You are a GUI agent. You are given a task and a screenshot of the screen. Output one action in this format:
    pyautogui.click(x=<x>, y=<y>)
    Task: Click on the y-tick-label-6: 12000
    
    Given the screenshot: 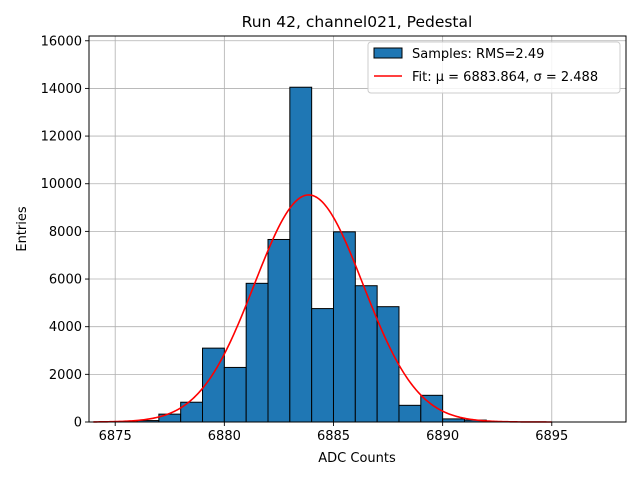 What is the action you would take?
    pyautogui.click(x=61, y=137)
    